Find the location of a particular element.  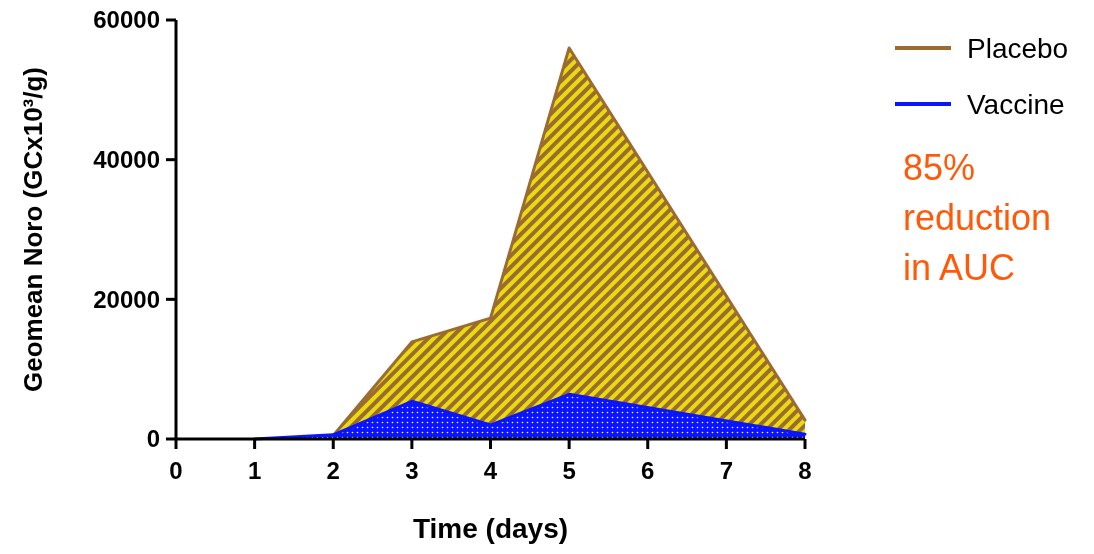

x-tick-label: 7 is located at coordinates (726, 470).